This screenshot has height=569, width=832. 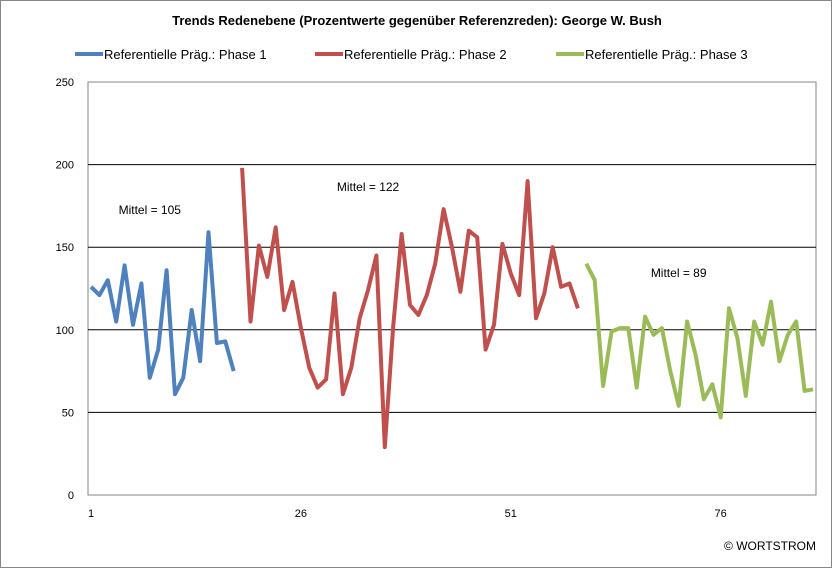 I want to click on legend-label: Referentielle Präg.: Phase 3, so click(x=666, y=54).